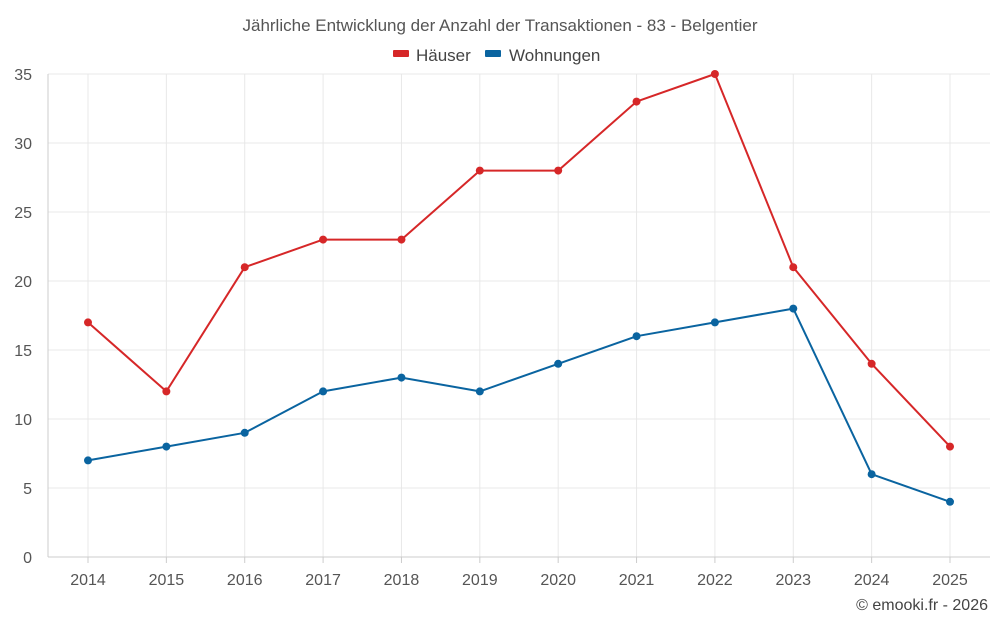 The width and height of the screenshot is (1000, 625). Describe the element at coordinates (554, 55) in the screenshot. I see `legend-label-wohnungen: Wohnungen` at that location.